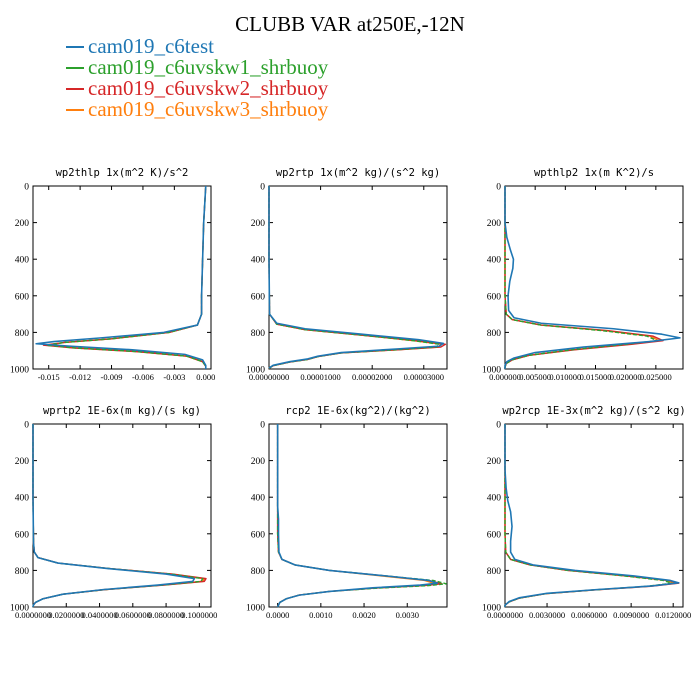 The height and width of the screenshot is (700, 700). What do you see at coordinates (547, 615) in the screenshot?
I see `x-tick-label: 0.0030000` at bounding box center [547, 615].